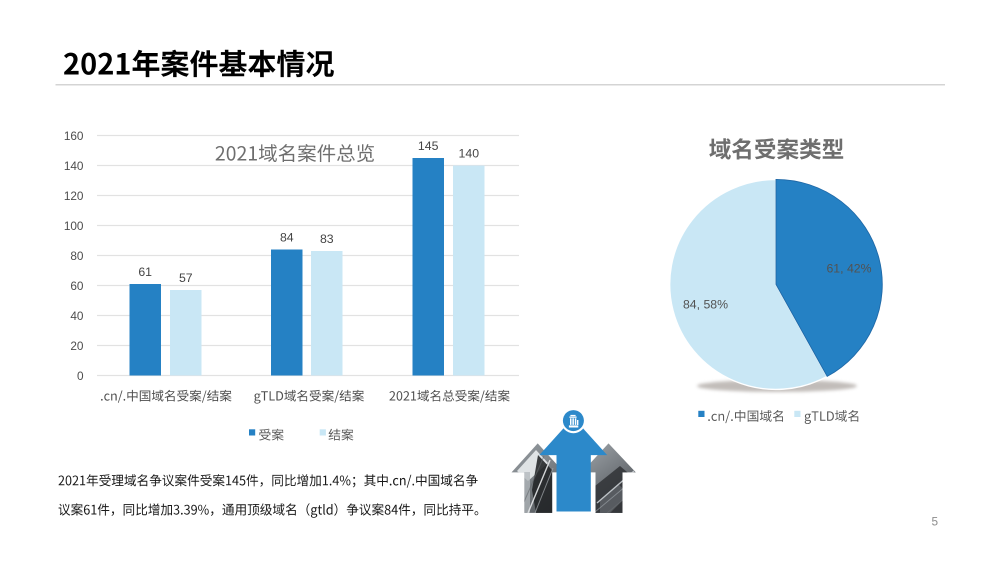  I want to click on svg-text: 80, so click(77, 256).